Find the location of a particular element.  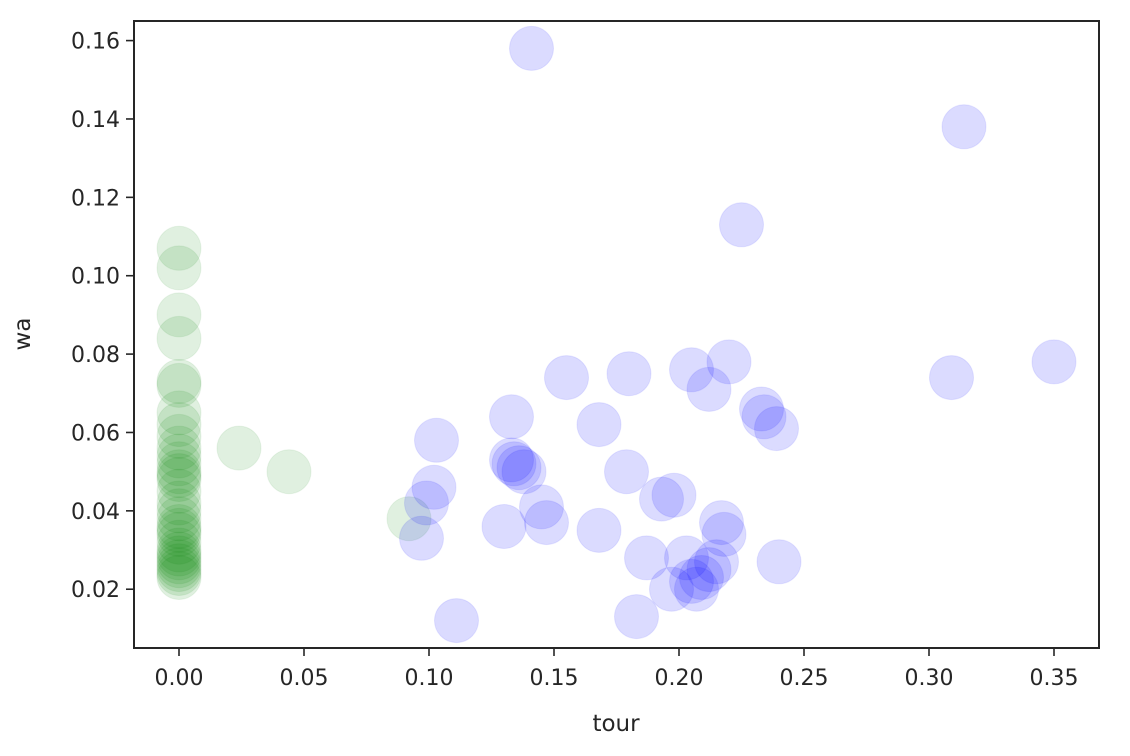

x-tick-label: 0.15 is located at coordinates (554, 678).